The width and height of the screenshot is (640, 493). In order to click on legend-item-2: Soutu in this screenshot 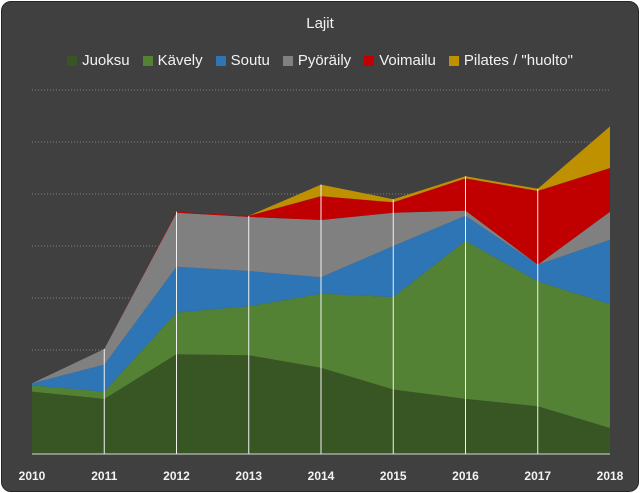, I will do `click(242, 60)`.